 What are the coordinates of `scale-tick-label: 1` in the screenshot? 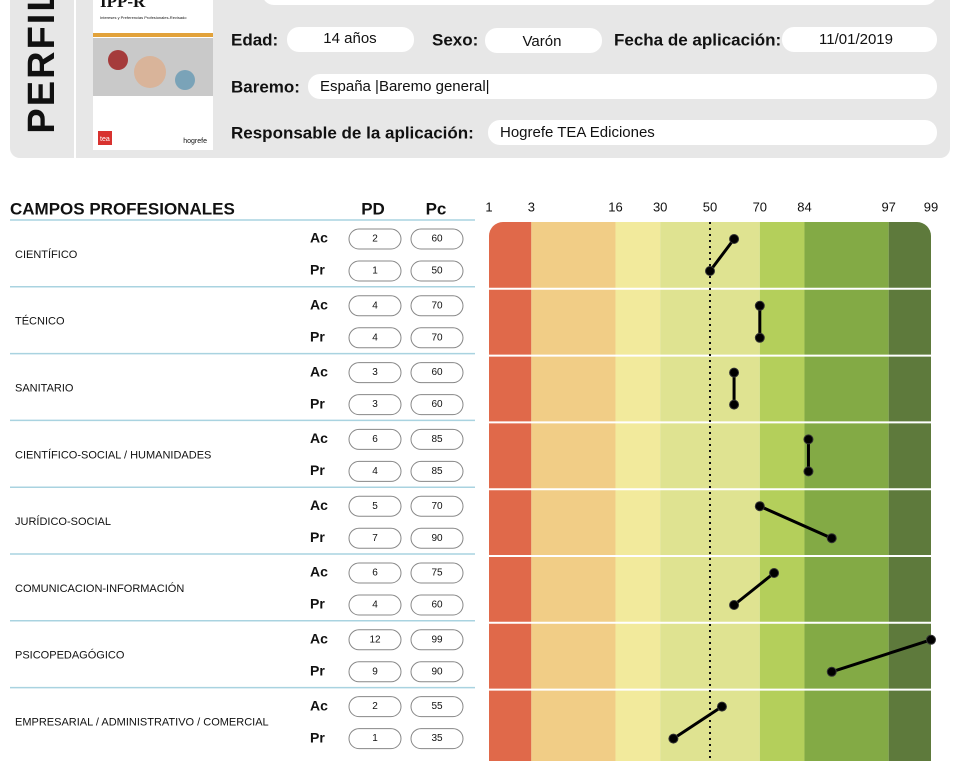 It's located at (488, 206).